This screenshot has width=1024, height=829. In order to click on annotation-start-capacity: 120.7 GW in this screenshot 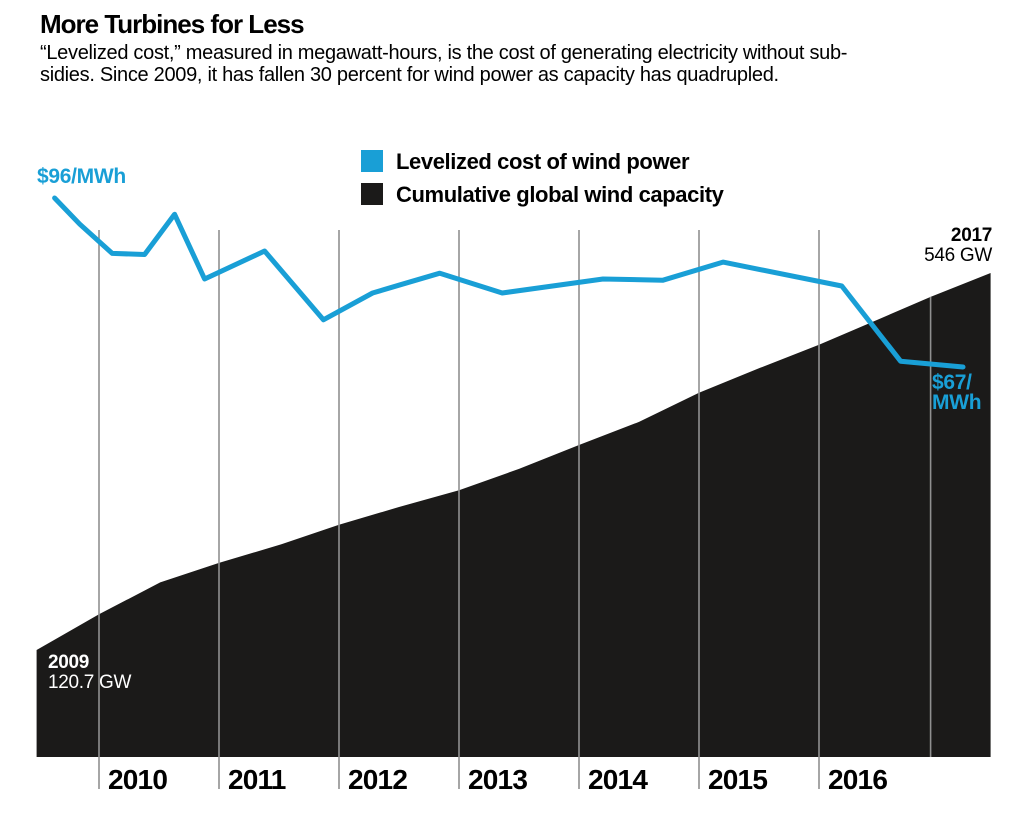, I will do `click(90, 682)`.